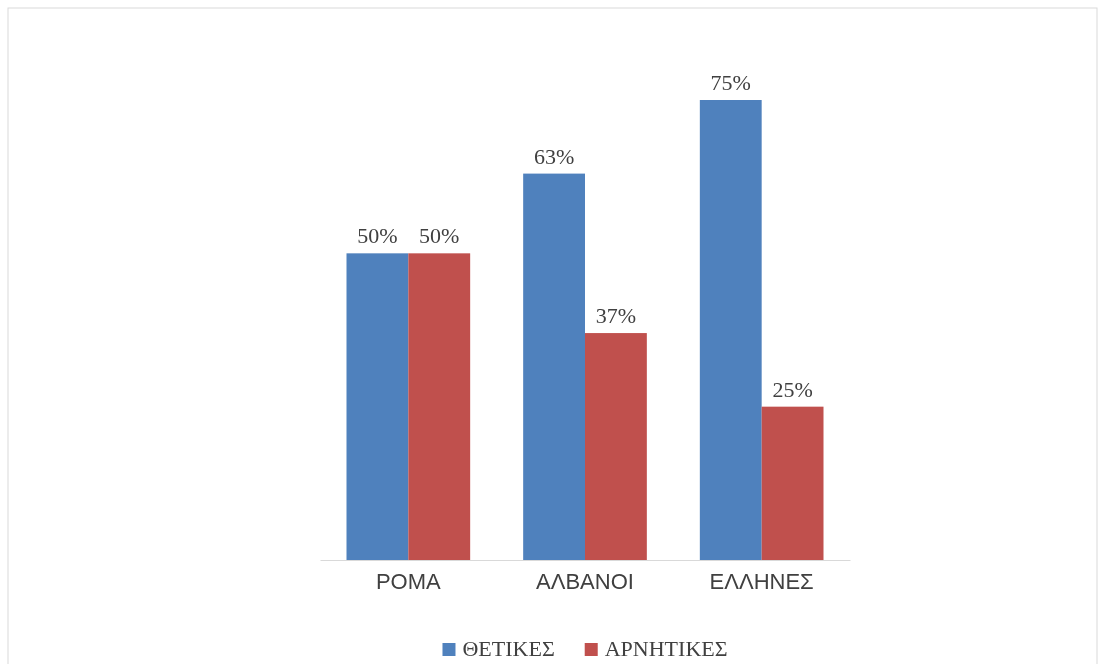 The width and height of the screenshot is (1105, 664). What do you see at coordinates (508, 648) in the screenshot?
I see `legend-label: ΘΕΤΙΚΕΣ` at bounding box center [508, 648].